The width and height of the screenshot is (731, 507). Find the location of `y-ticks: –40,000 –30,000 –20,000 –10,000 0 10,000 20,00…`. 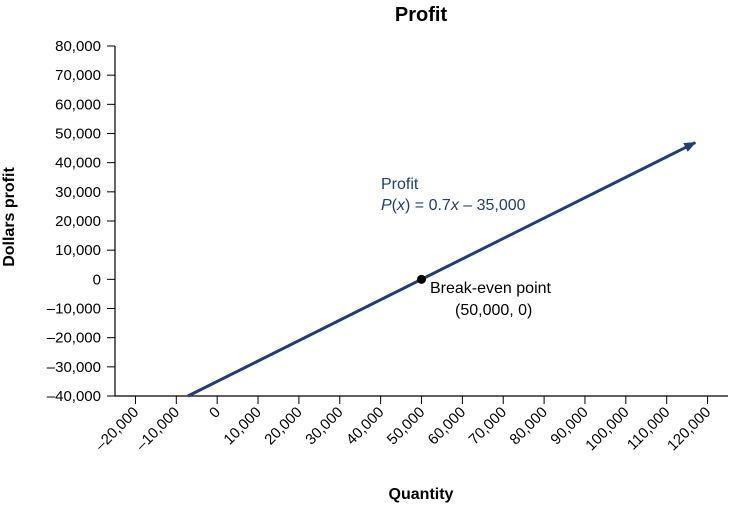

y-ticks: –40,000 –30,000 –20,000 –10,000 0 10,000 20,00… is located at coordinates (81, 221).